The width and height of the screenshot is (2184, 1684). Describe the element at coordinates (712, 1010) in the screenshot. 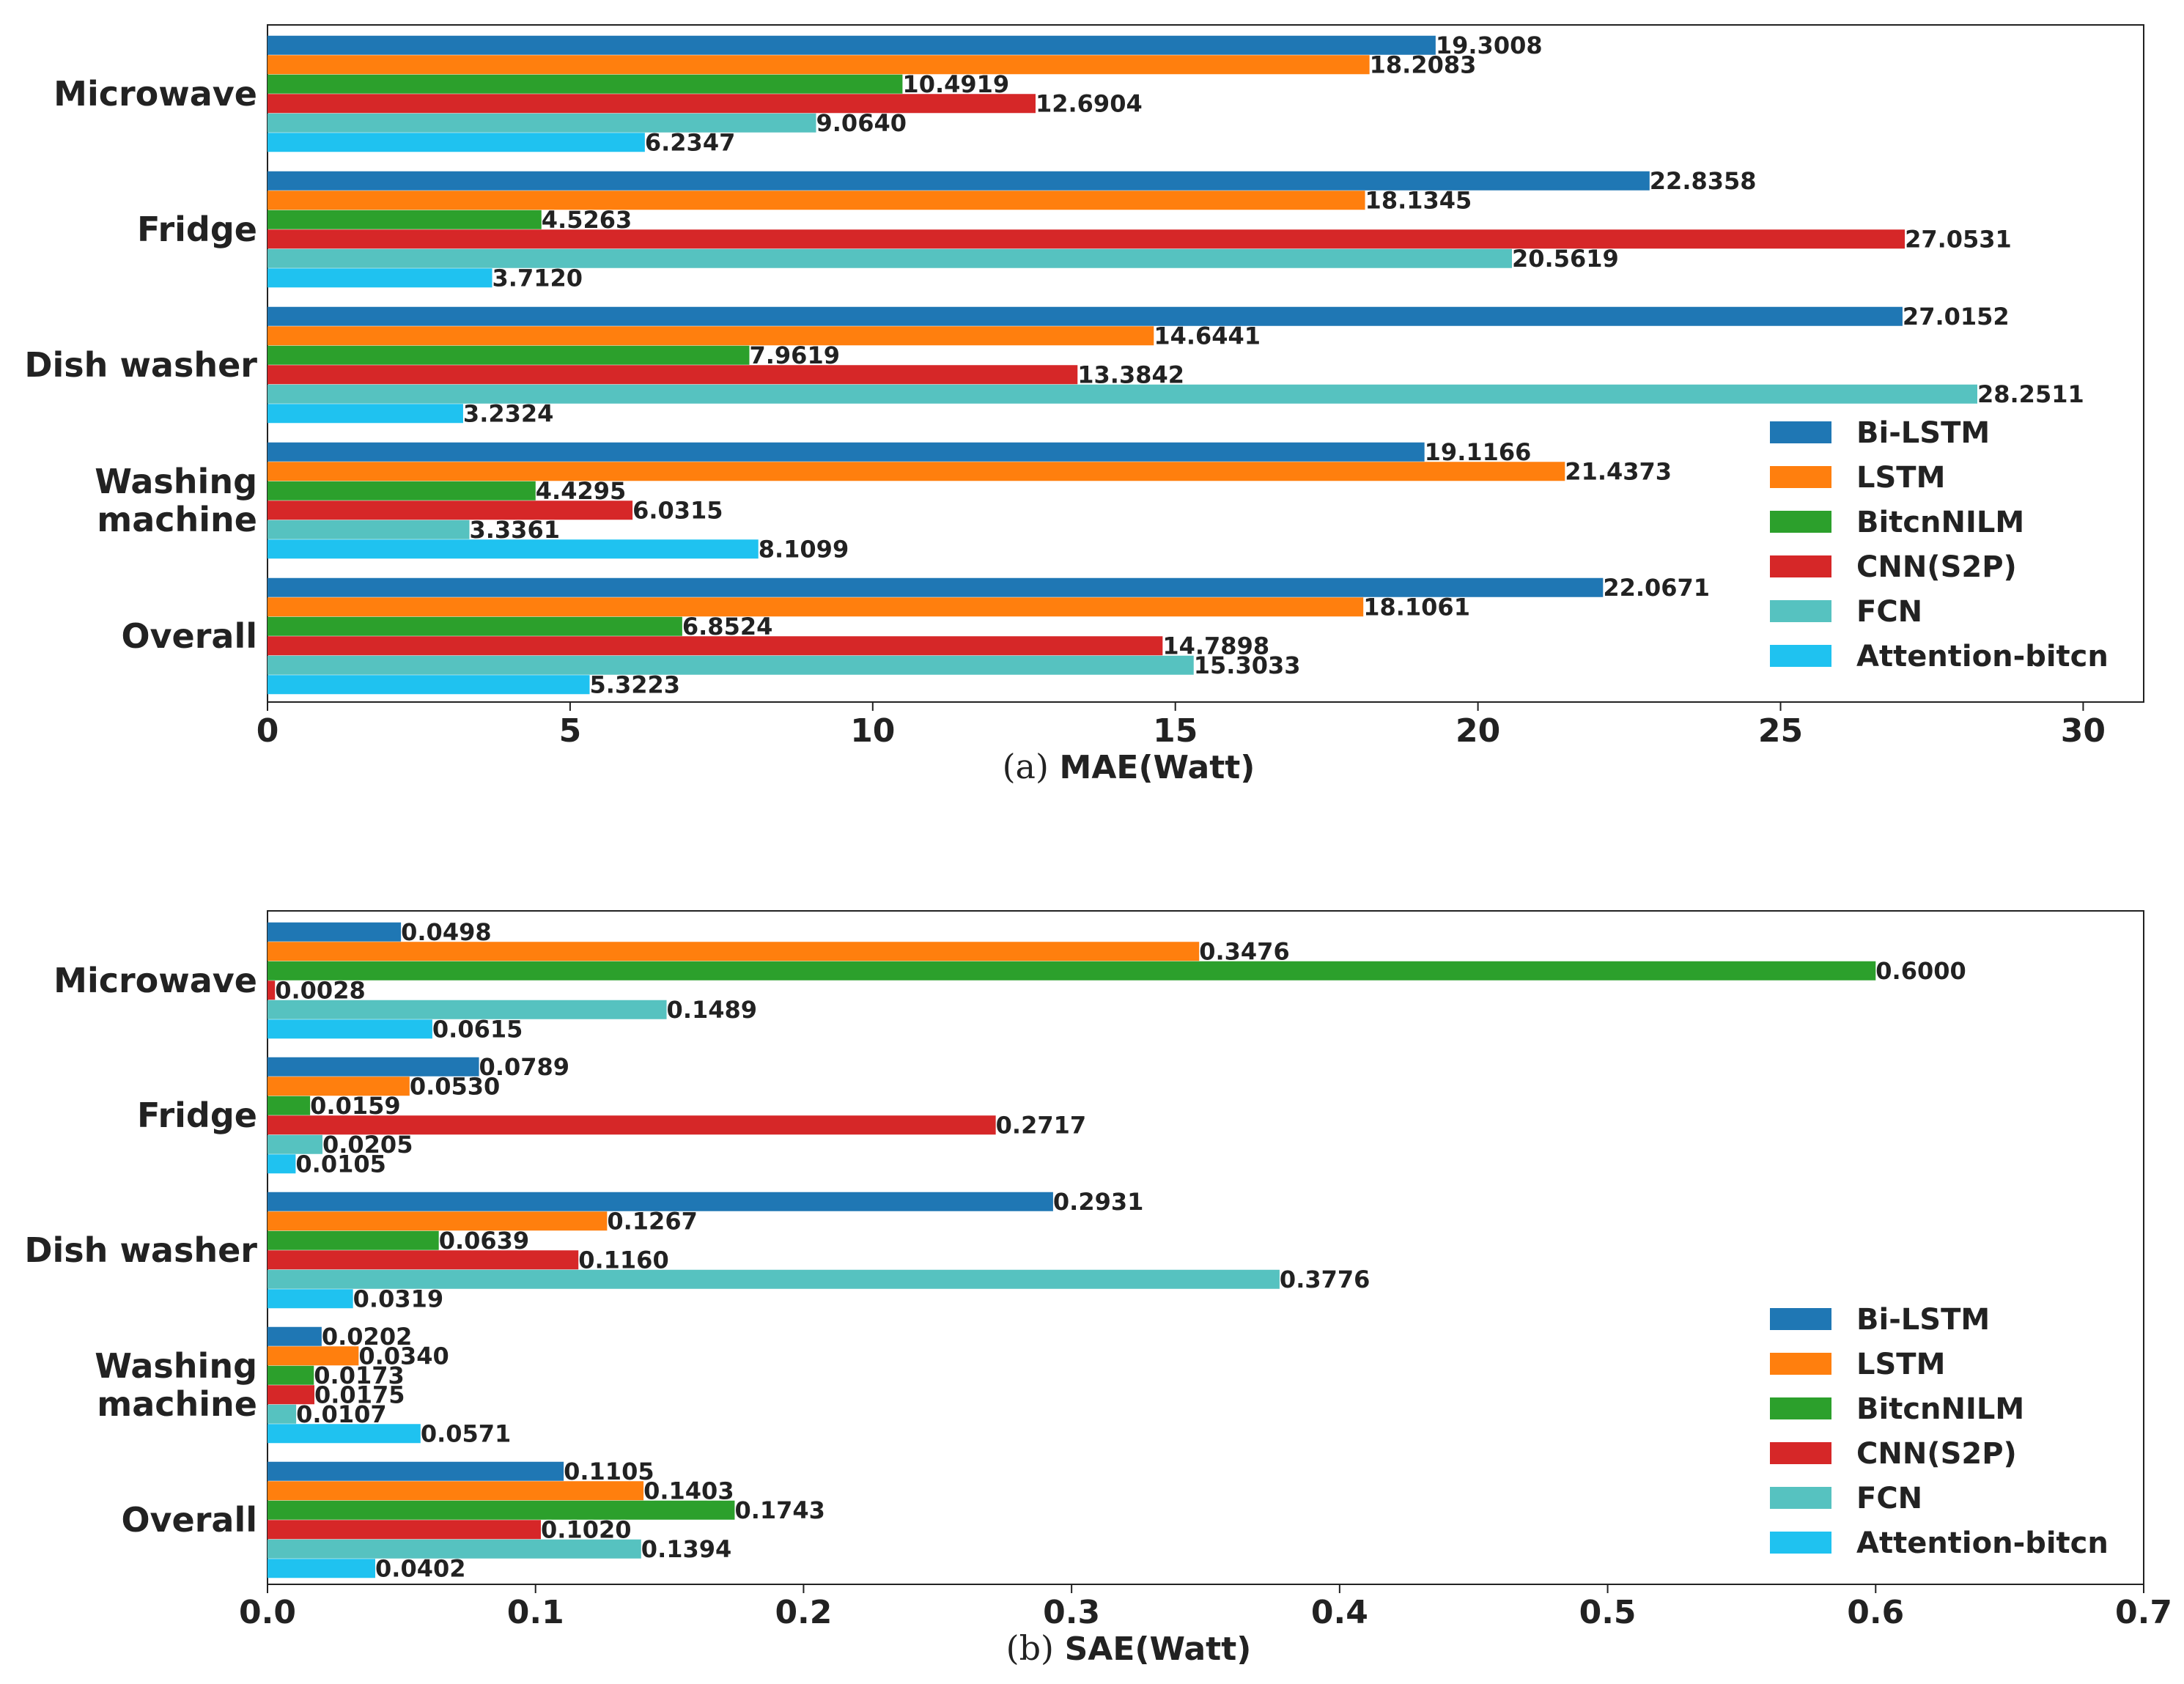

I see `value-label: 0.1489` at that location.